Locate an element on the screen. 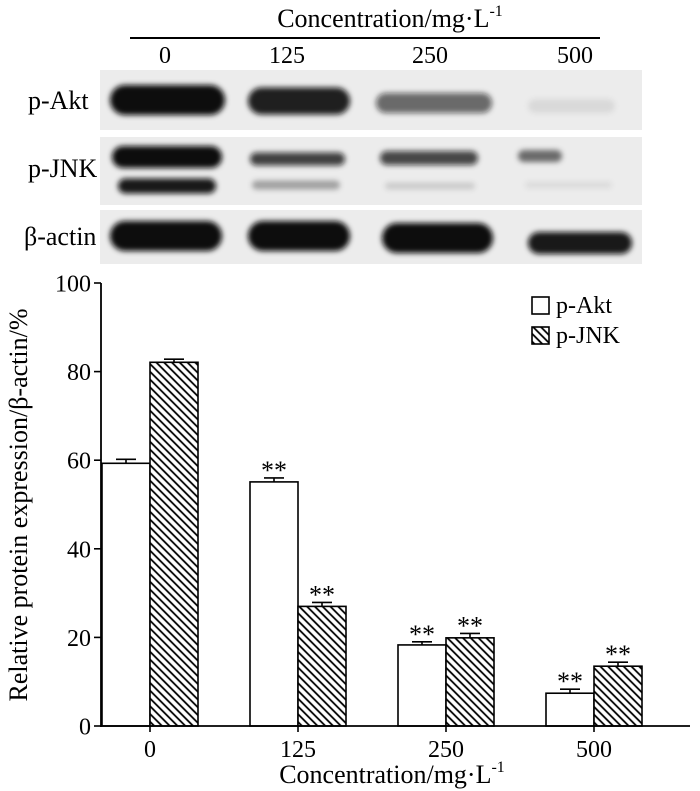 This screenshot has height=791, width=700. significance-p-akt-250: ** is located at coordinates (422, 634).